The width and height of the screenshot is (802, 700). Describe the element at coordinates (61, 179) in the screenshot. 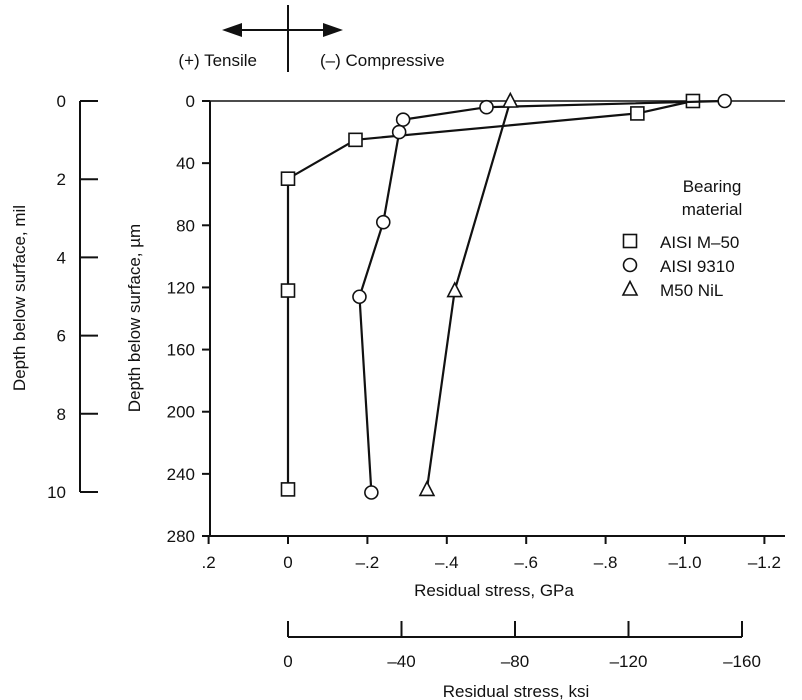

I see `mil-tick-label: 2` at that location.